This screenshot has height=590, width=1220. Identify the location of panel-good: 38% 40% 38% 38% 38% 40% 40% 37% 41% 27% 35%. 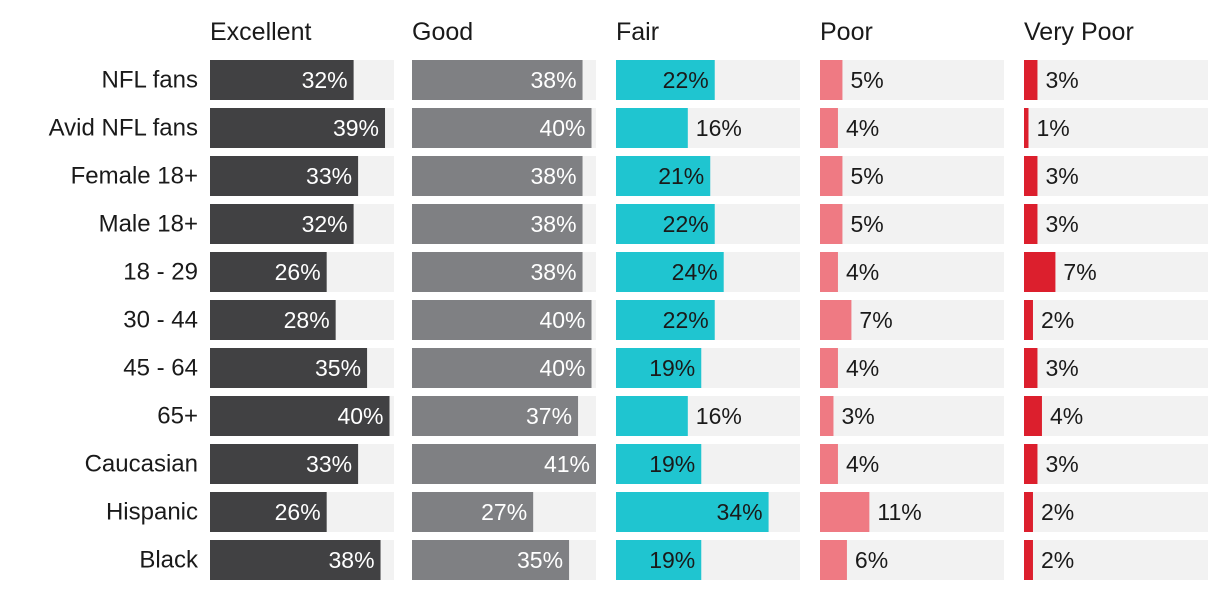
(504, 320).